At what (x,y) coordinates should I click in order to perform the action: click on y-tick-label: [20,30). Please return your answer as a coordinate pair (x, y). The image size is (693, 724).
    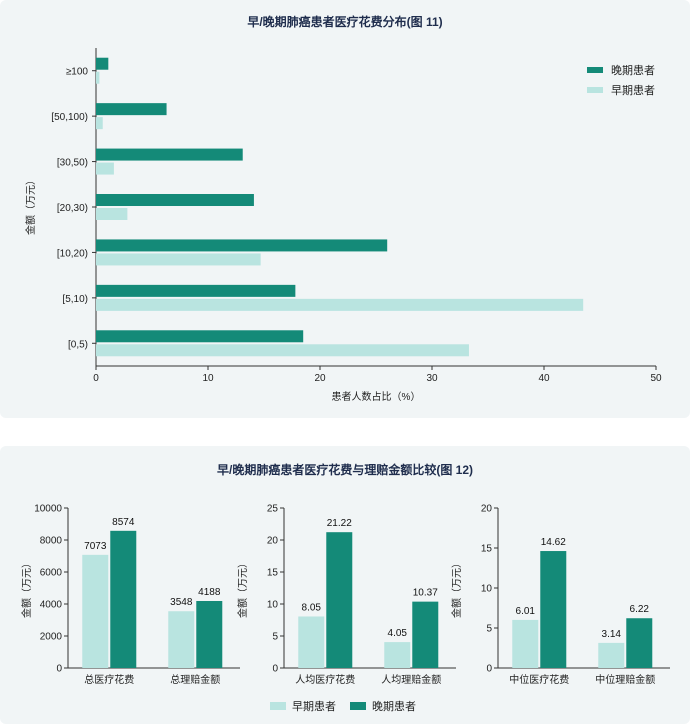
    Looking at the image, I should click on (72, 208).